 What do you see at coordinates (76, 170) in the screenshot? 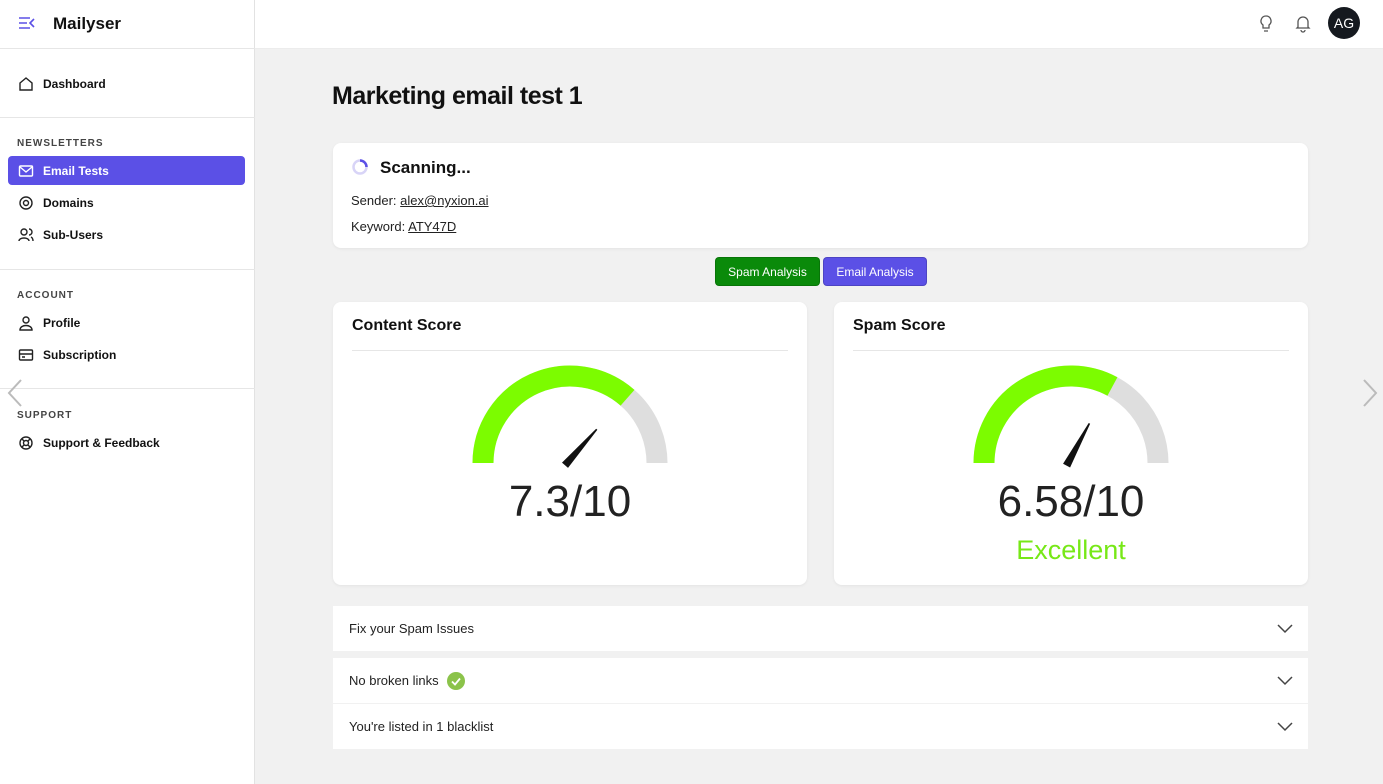
I see `nav-label: Email Tests` at bounding box center [76, 170].